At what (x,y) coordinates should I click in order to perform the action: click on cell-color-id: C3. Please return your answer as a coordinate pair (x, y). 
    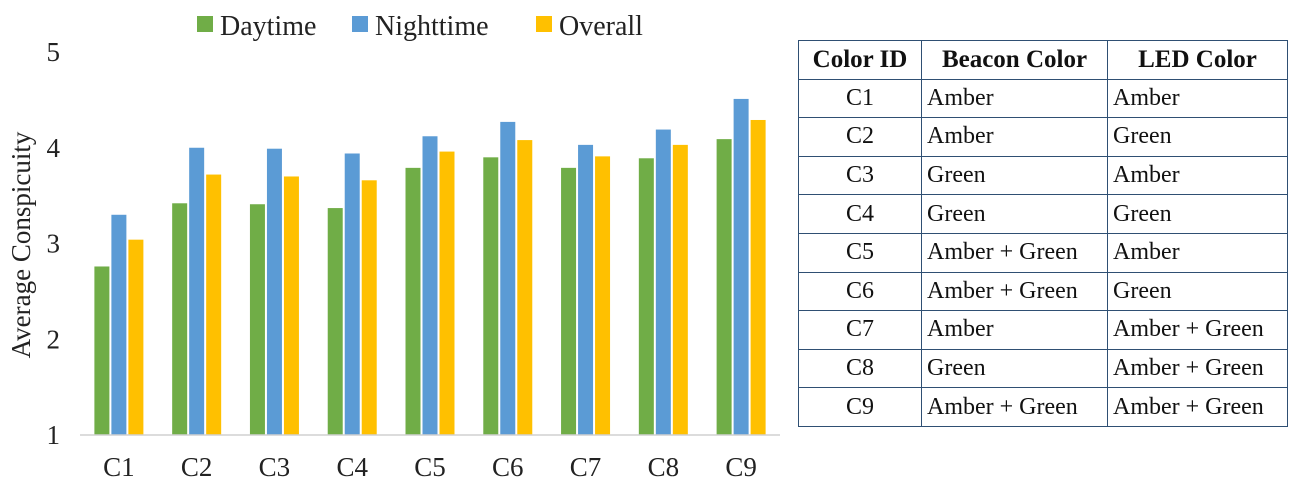
    Looking at the image, I should click on (860, 175).